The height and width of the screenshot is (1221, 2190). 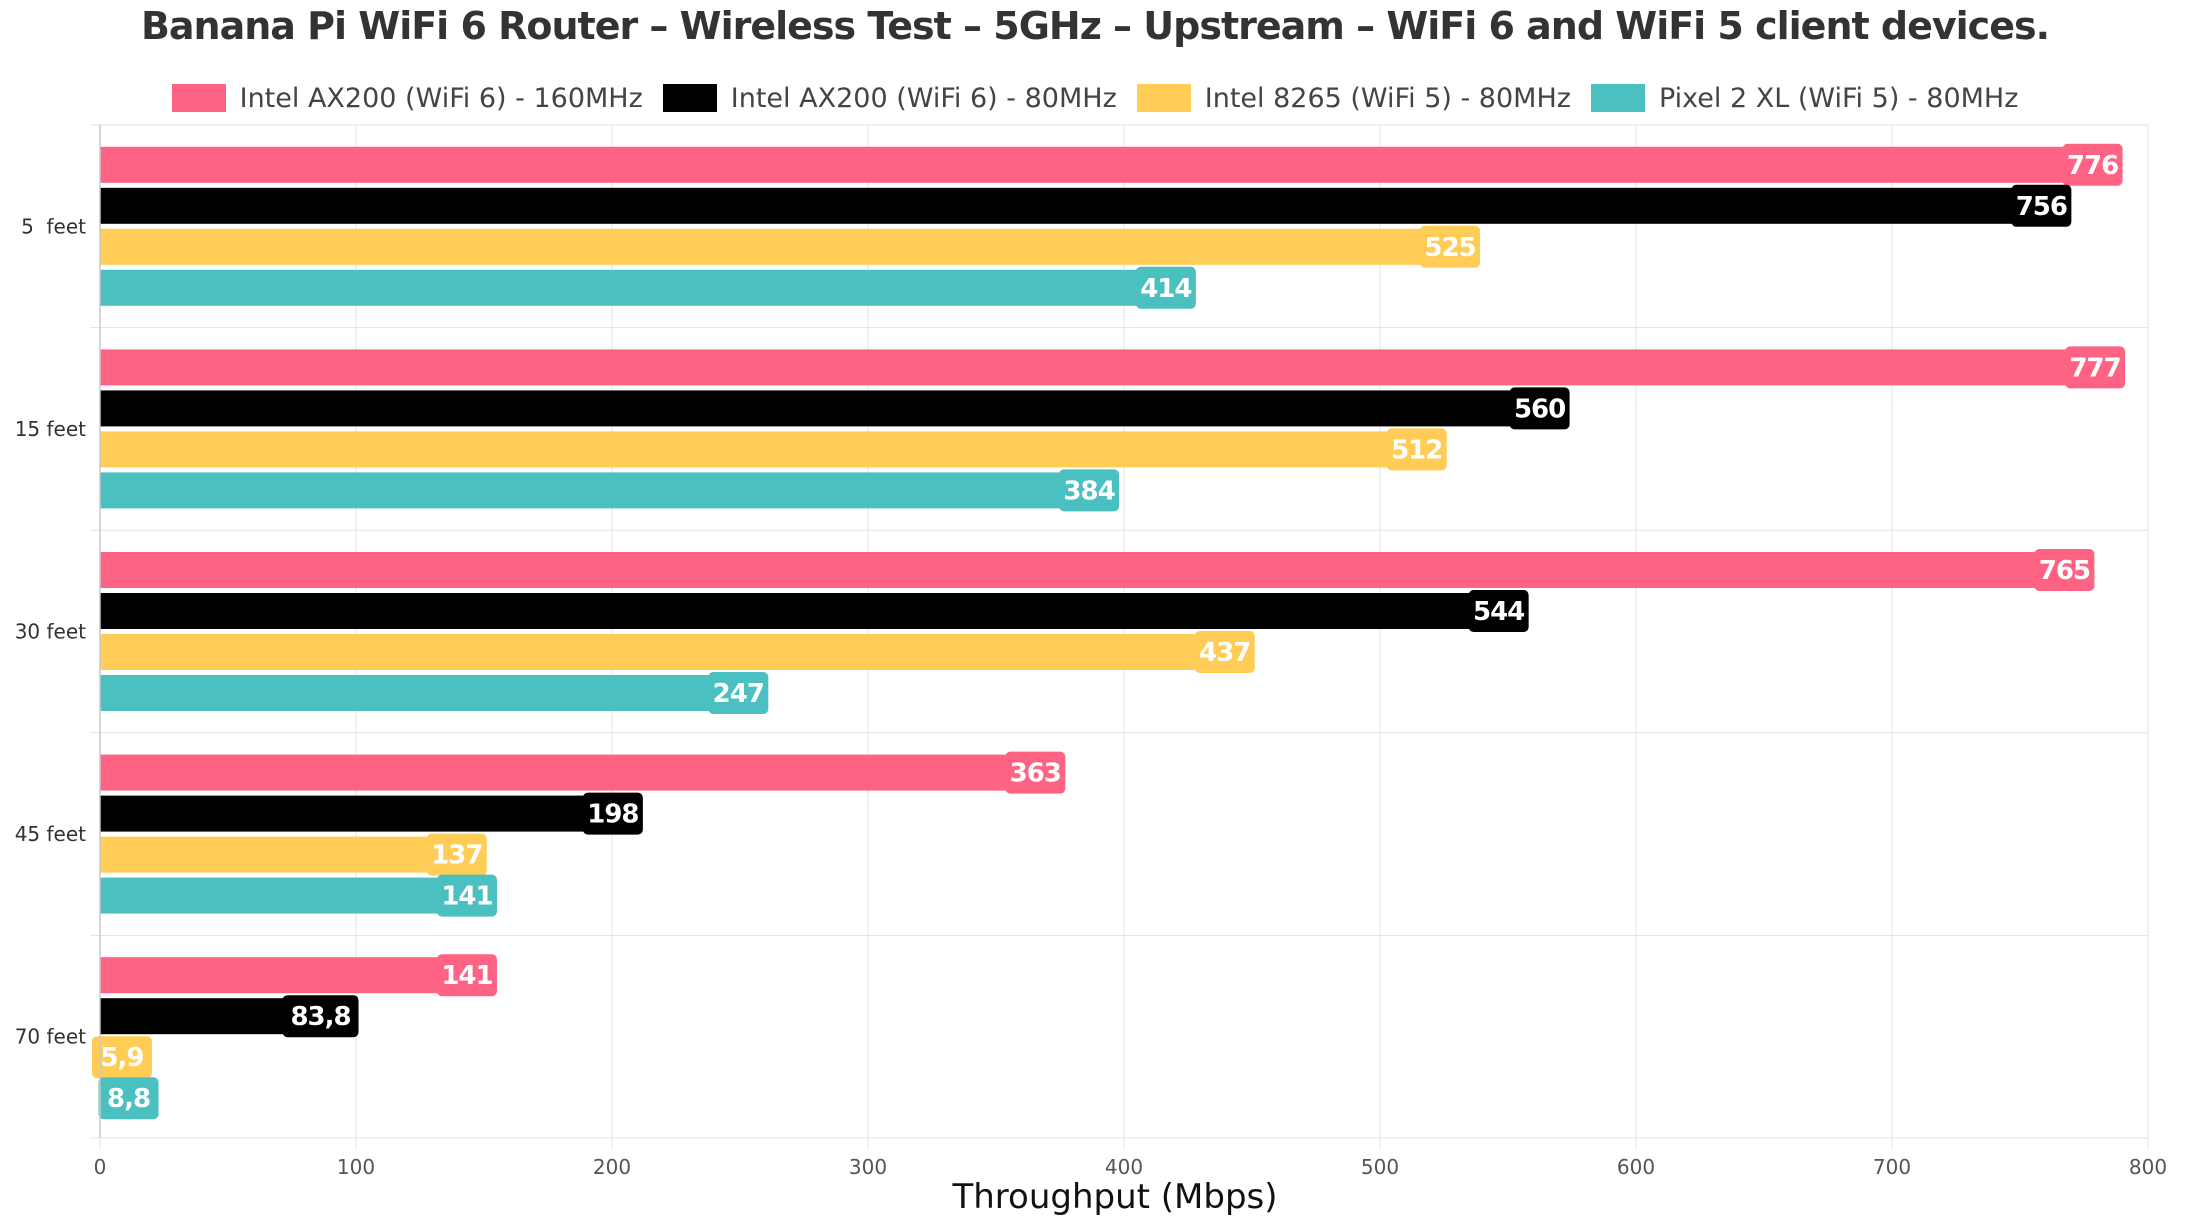 What do you see at coordinates (1387, 98) in the screenshot?
I see `legend-label: Intel 8265 (WiFi 5) - 80MHz` at bounding box center [1387, 98].